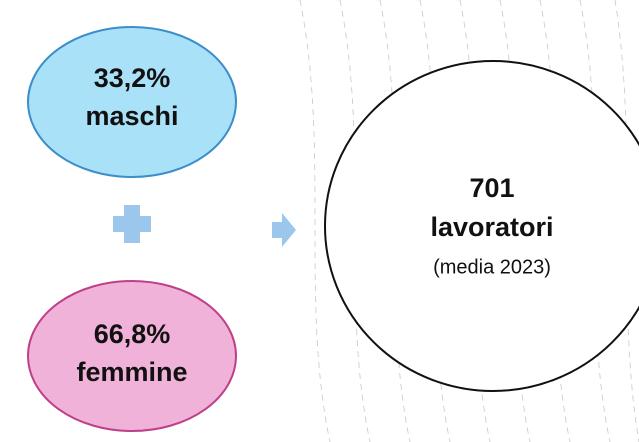  What do you see at coordinates (132, 78) in the screenshot?
I see `male-percent: 33,2%` at bounding box center [132, 78].